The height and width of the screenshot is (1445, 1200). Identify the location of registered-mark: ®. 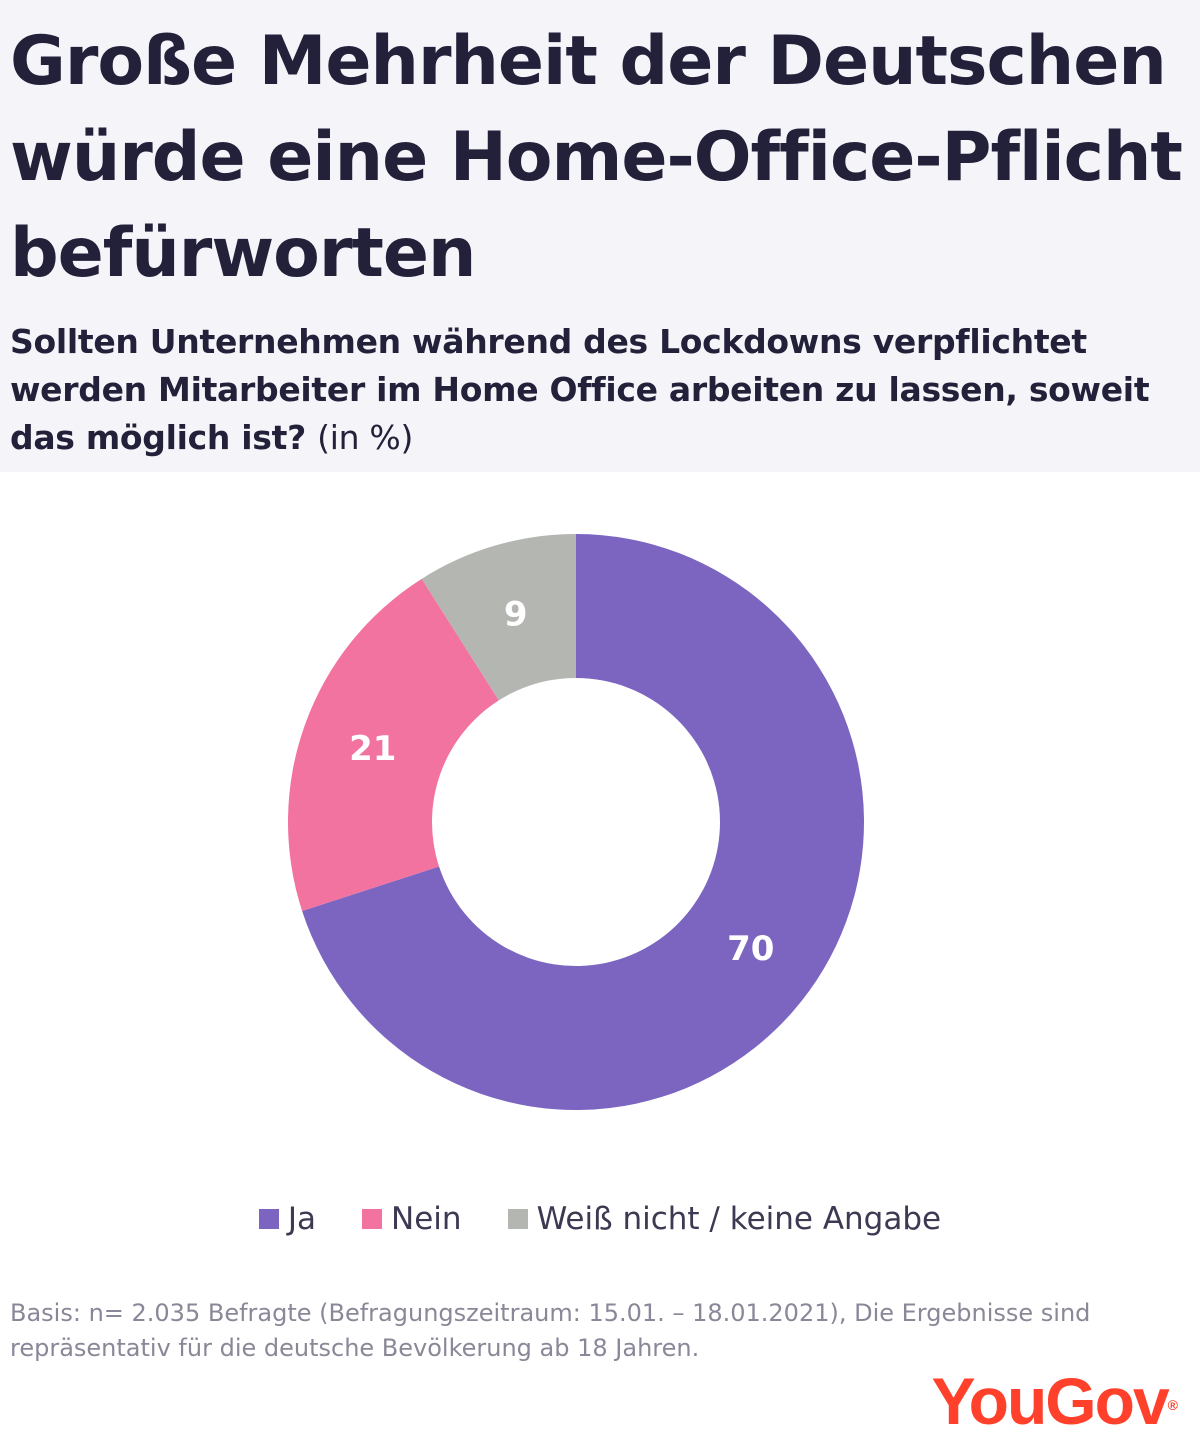
(1172, 1405).